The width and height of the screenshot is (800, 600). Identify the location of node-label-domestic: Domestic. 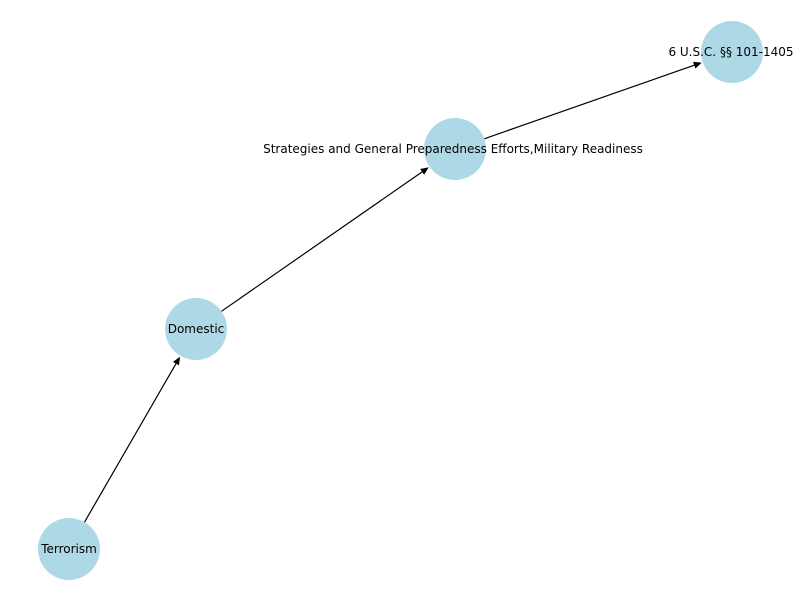
(196, 329).